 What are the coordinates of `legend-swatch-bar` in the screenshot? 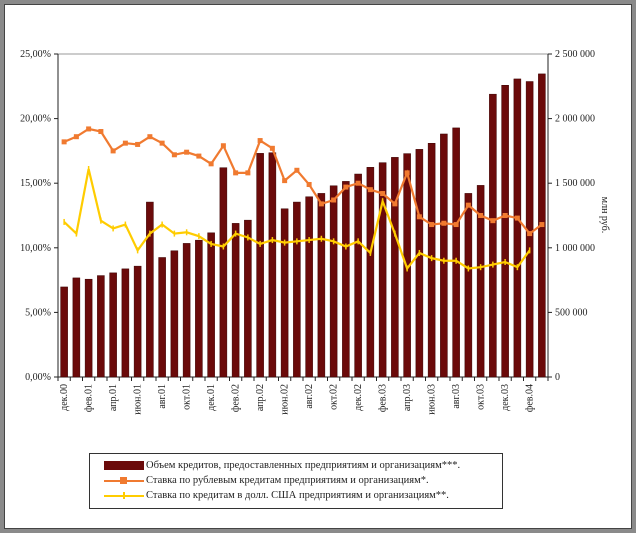 It's located at (124, 465).